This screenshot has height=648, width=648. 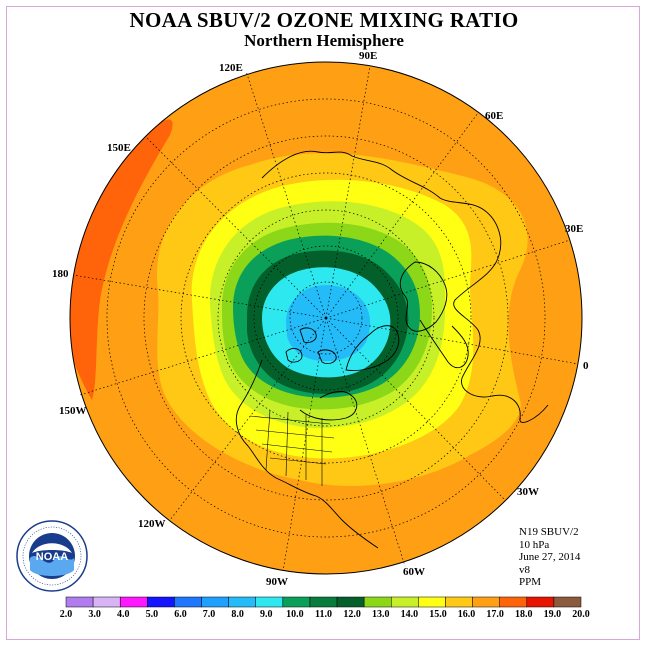 I want to click on info-date: June 27, 2014, so click(x=550, y=557).